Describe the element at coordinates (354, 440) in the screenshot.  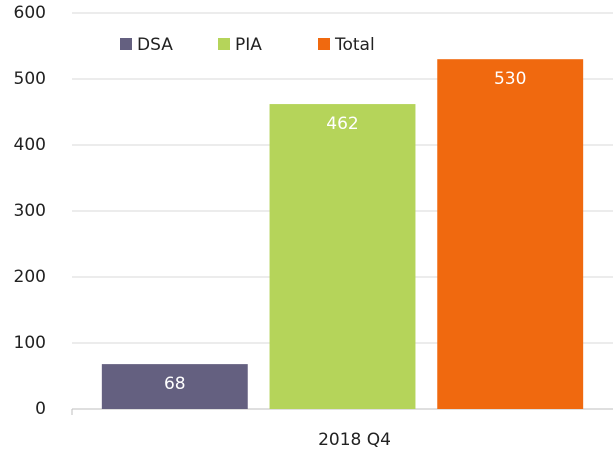
I see `x-tick-label: 2018 Q4` at that location.